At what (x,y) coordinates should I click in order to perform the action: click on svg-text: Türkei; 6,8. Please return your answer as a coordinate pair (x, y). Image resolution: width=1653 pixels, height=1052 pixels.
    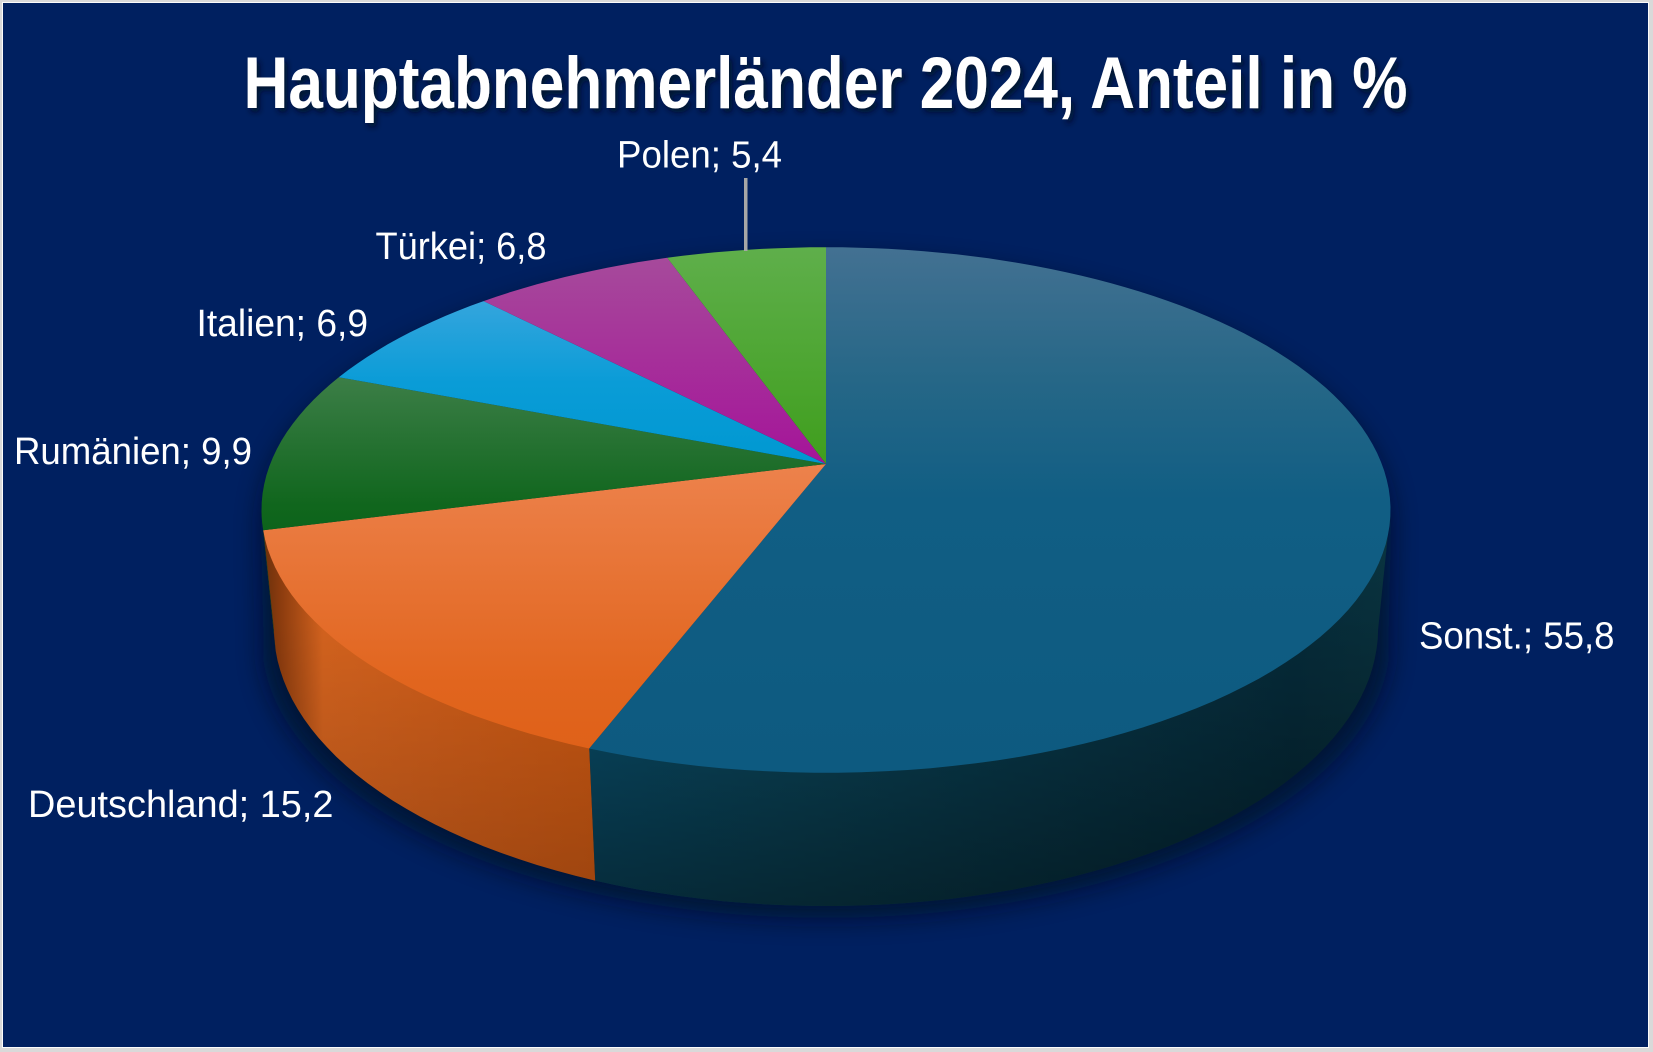
    Looking at the image, I should click on (461, 246).